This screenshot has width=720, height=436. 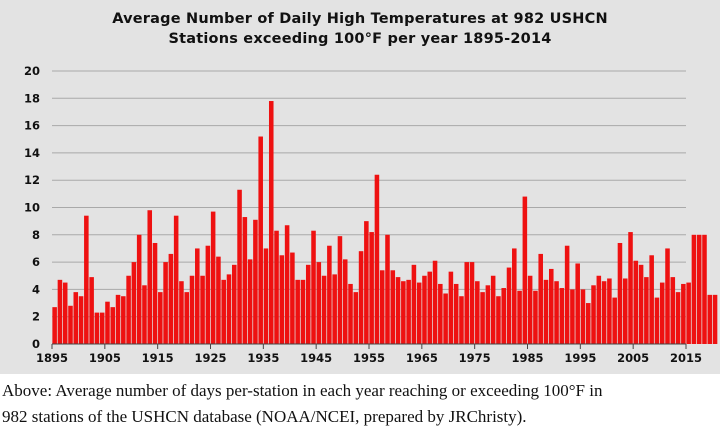 What do you see at coordinates (683, 313) in the screenshot?
I see `bar-2014` at bounding box center [683, 313].